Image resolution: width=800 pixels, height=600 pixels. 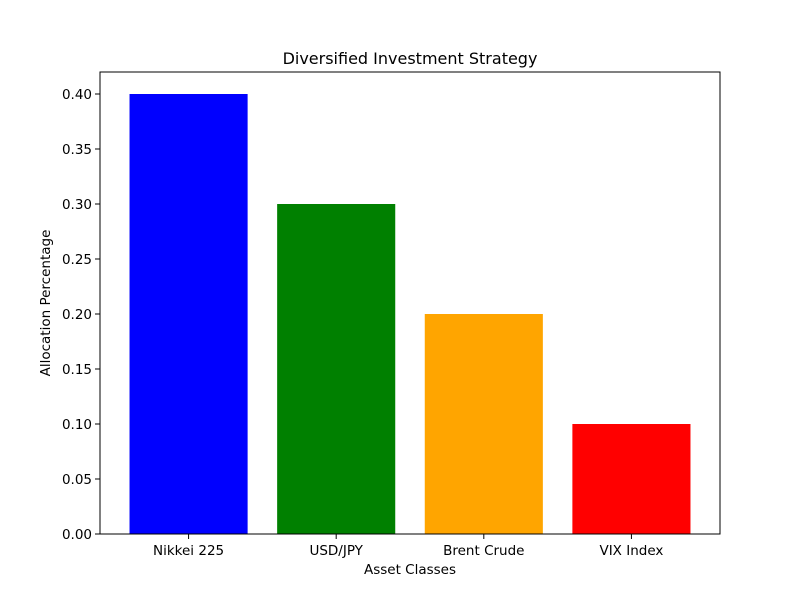 I want to click on x-tick-label: Brent Crude, so click(x=483, y=551).